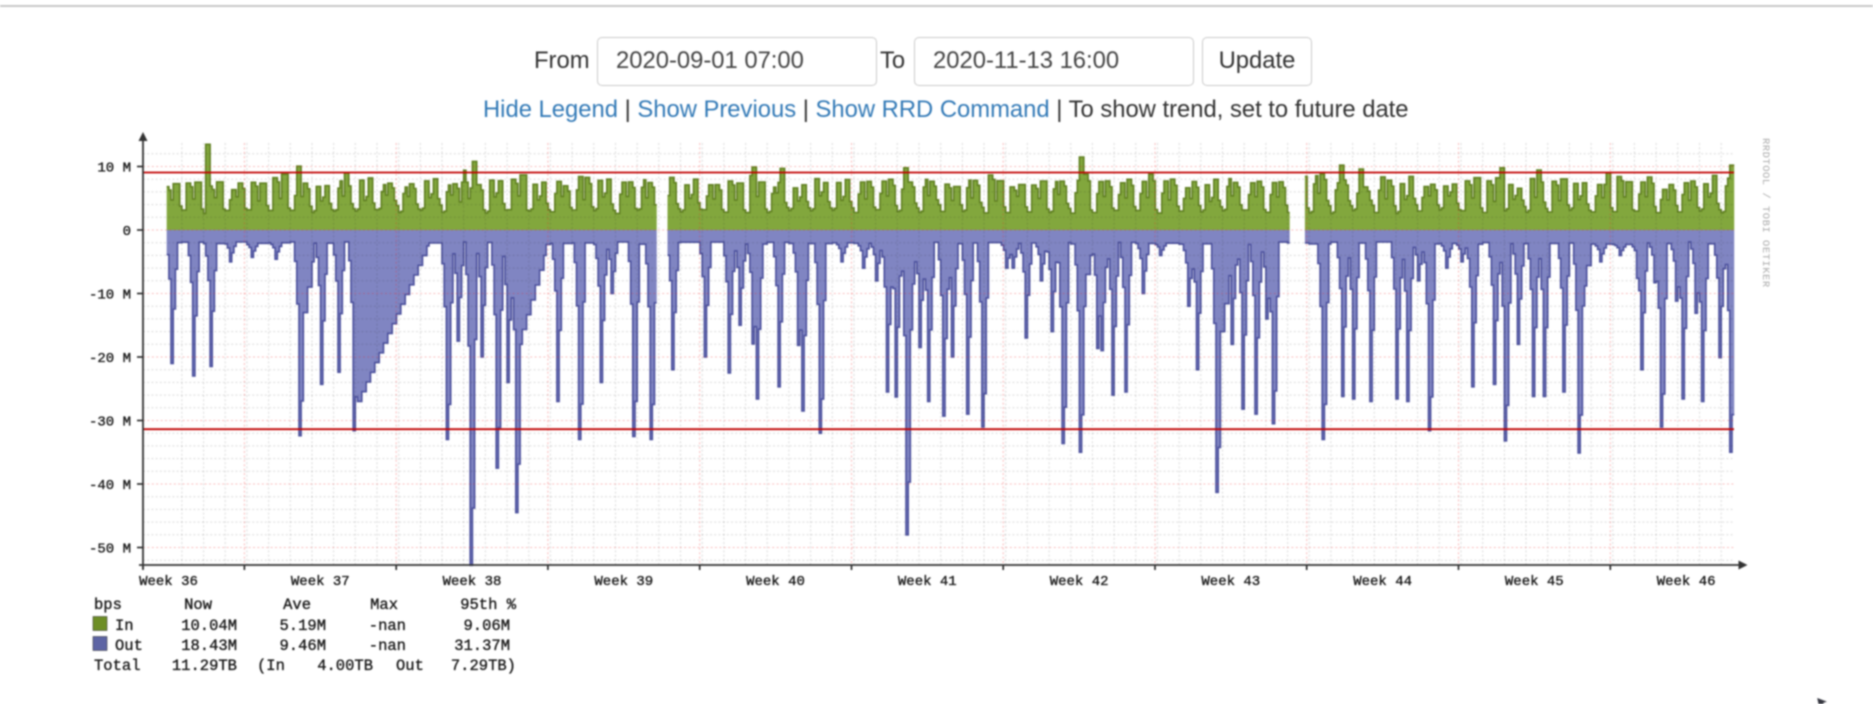 The width and height of the screenshot is (1873, 704). What do you see at coordinates (483, 666) in the screenshot?
I see `svg-text: 7.29TB)` at bounding box center [483, 666].